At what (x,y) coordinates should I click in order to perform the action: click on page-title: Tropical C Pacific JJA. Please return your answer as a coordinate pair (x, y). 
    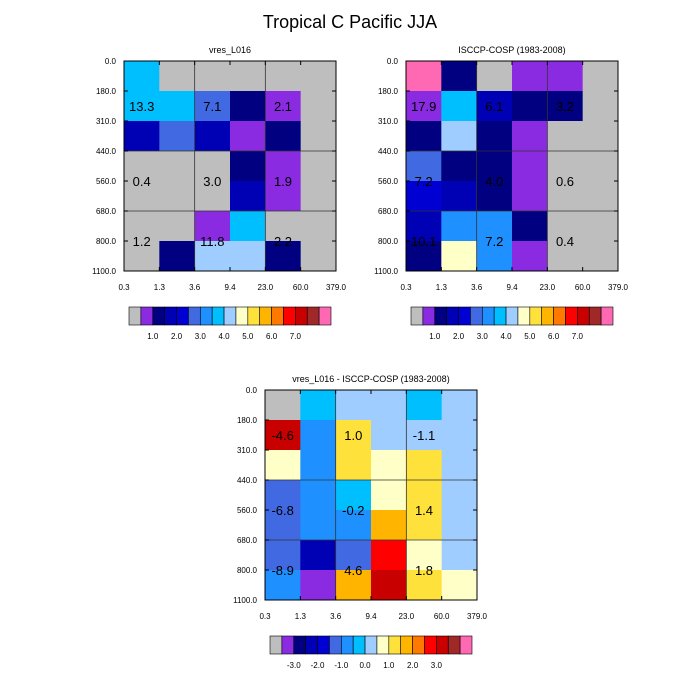
    Looking at the image, I should click on (350, 22).